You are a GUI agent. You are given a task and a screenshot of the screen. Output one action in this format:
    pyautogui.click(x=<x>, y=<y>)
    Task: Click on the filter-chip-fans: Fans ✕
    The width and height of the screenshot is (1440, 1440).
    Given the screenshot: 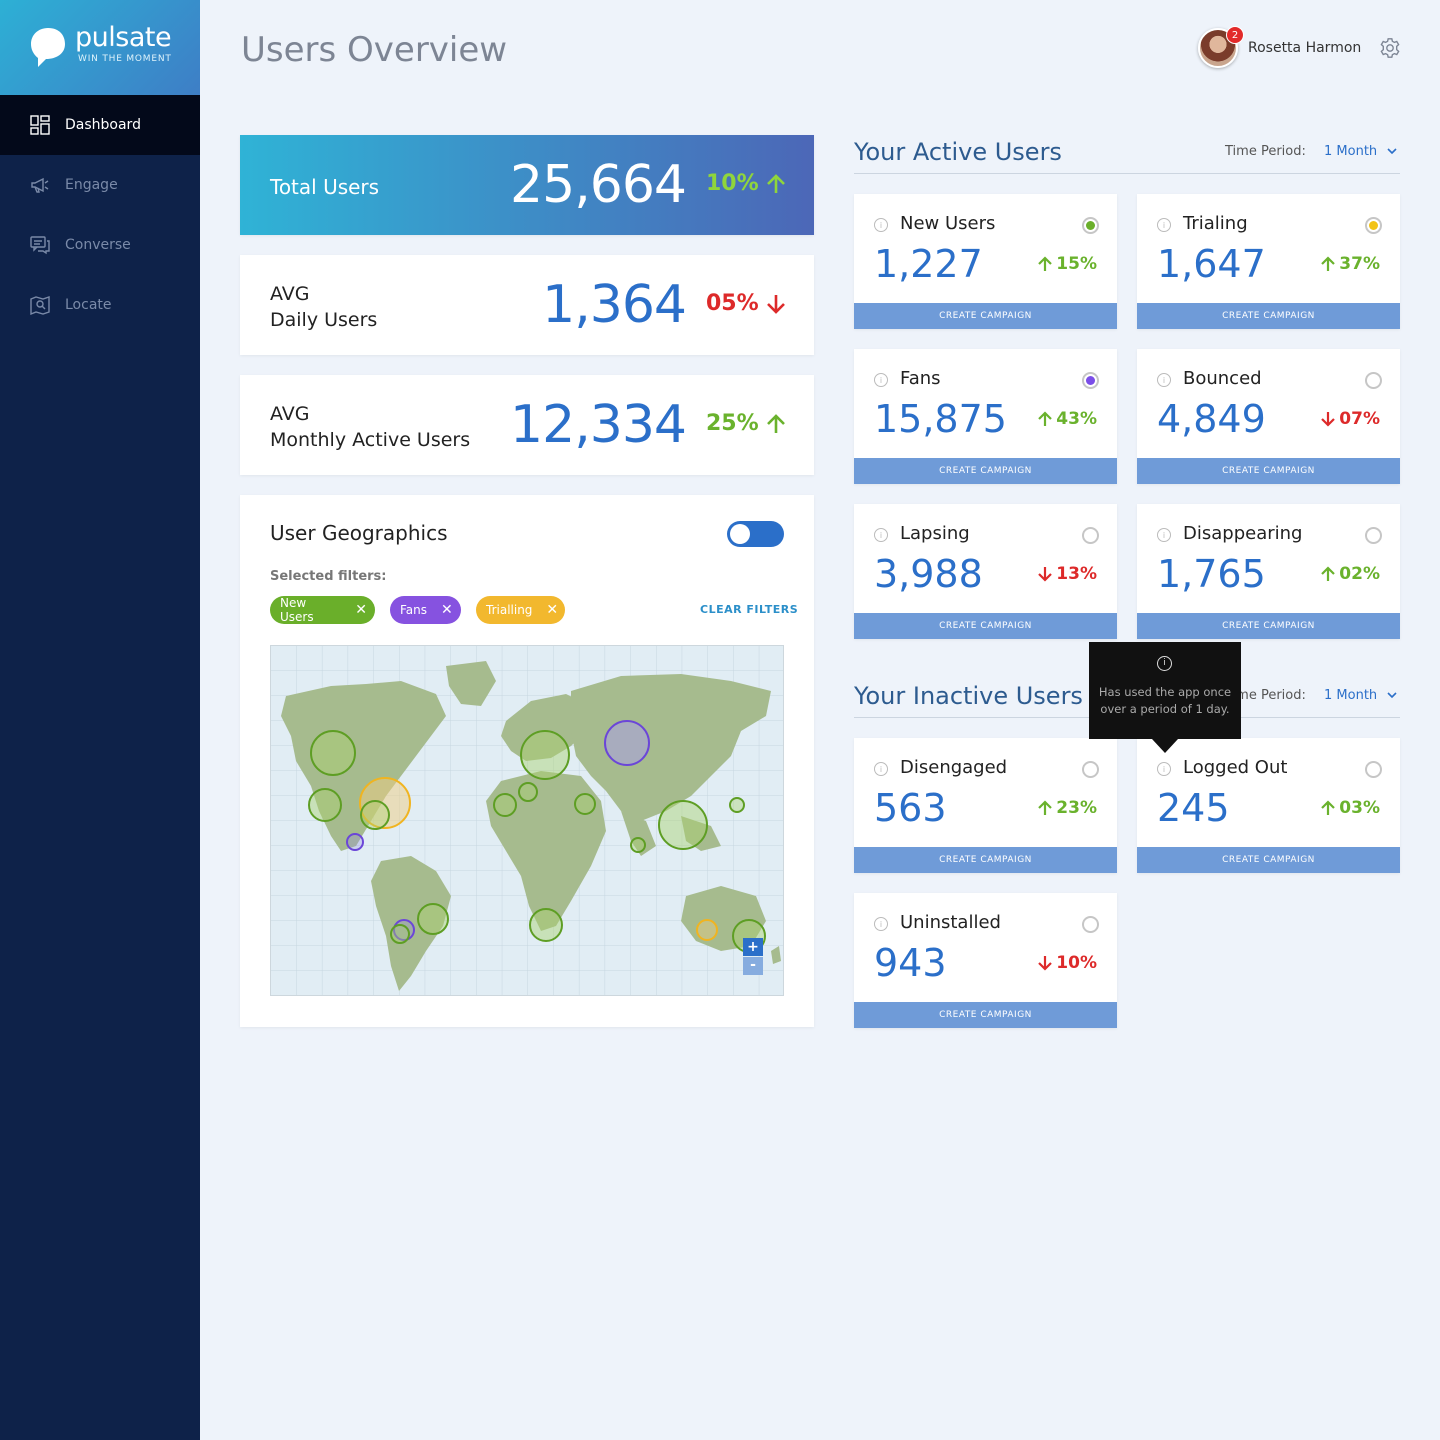 What is the action you would take?
    pyautogui.click(x=425, y=610)
    